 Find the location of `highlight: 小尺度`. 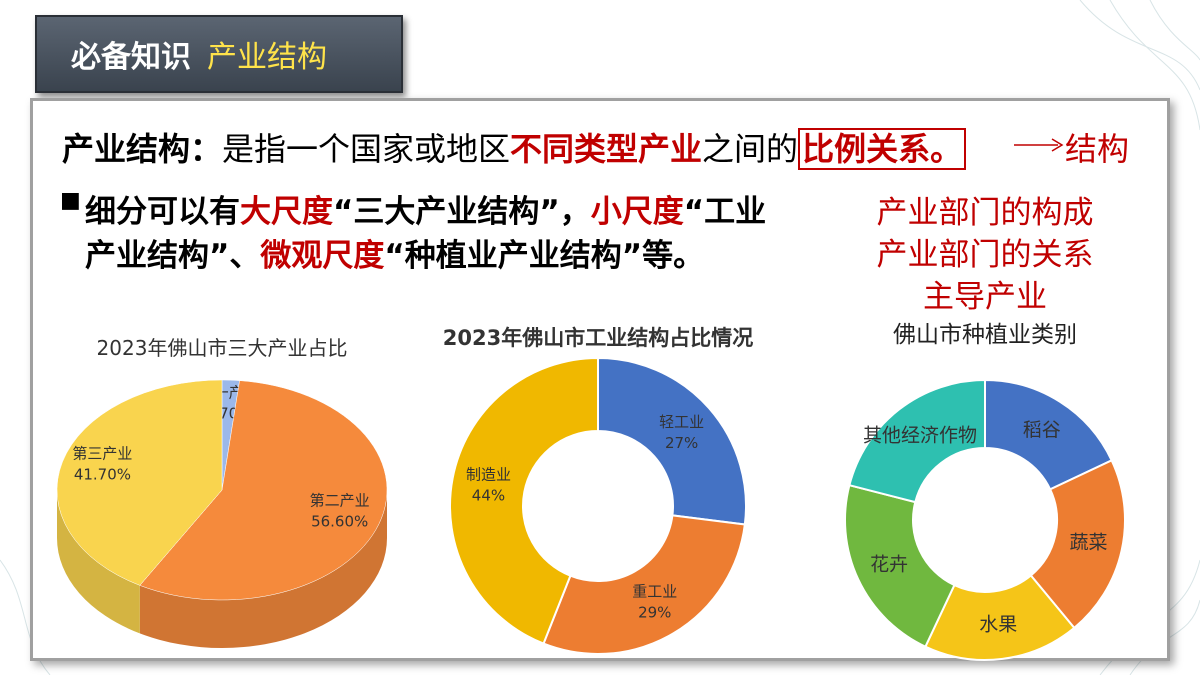

highlight: 小尺度 is located at coordinates (637, 212).